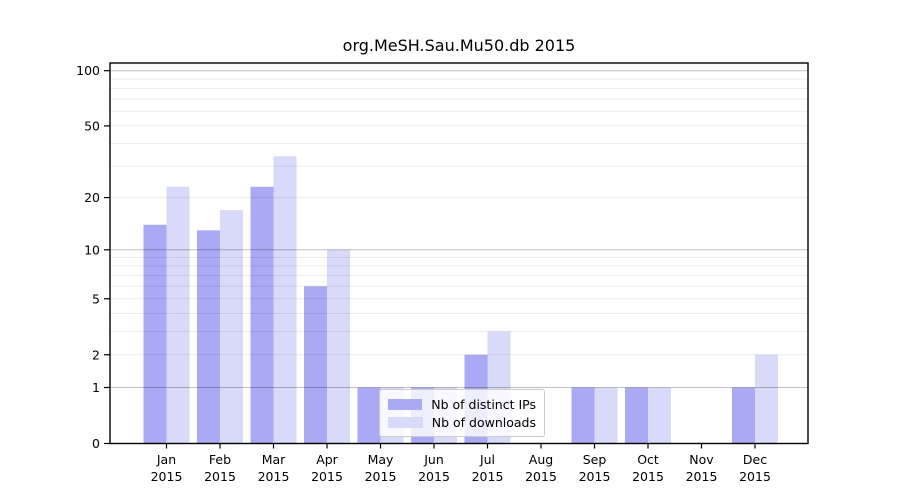 Image resolution: width=900 pixels, height=500 pixels. Describe the element at coordinates (96, 298) in the screenshot. I see `y-tick-label: 5` at that location.